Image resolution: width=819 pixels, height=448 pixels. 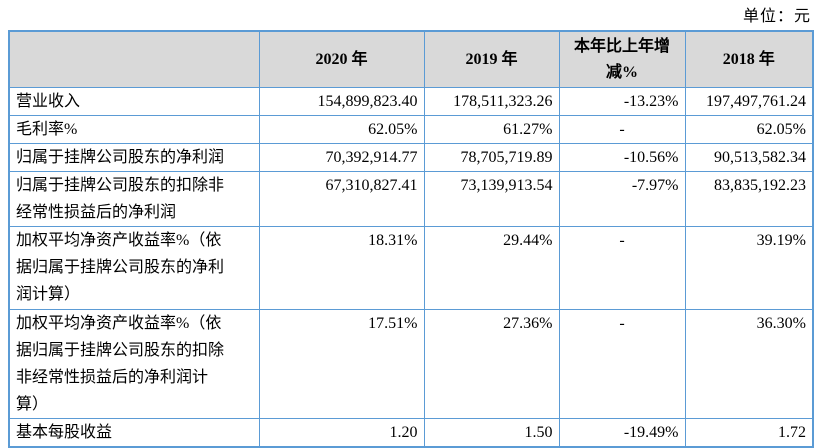 What do you see at coordinates (341, 364) in the screenshot?
I see `value-2020: 17.51%` at bounding box center [341, 364].